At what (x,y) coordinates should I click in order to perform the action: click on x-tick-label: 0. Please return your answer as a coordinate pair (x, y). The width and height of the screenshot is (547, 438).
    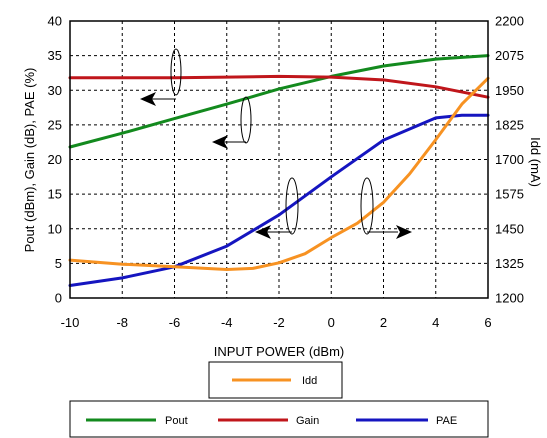
    Looking at the image, I should click on (331, 322).